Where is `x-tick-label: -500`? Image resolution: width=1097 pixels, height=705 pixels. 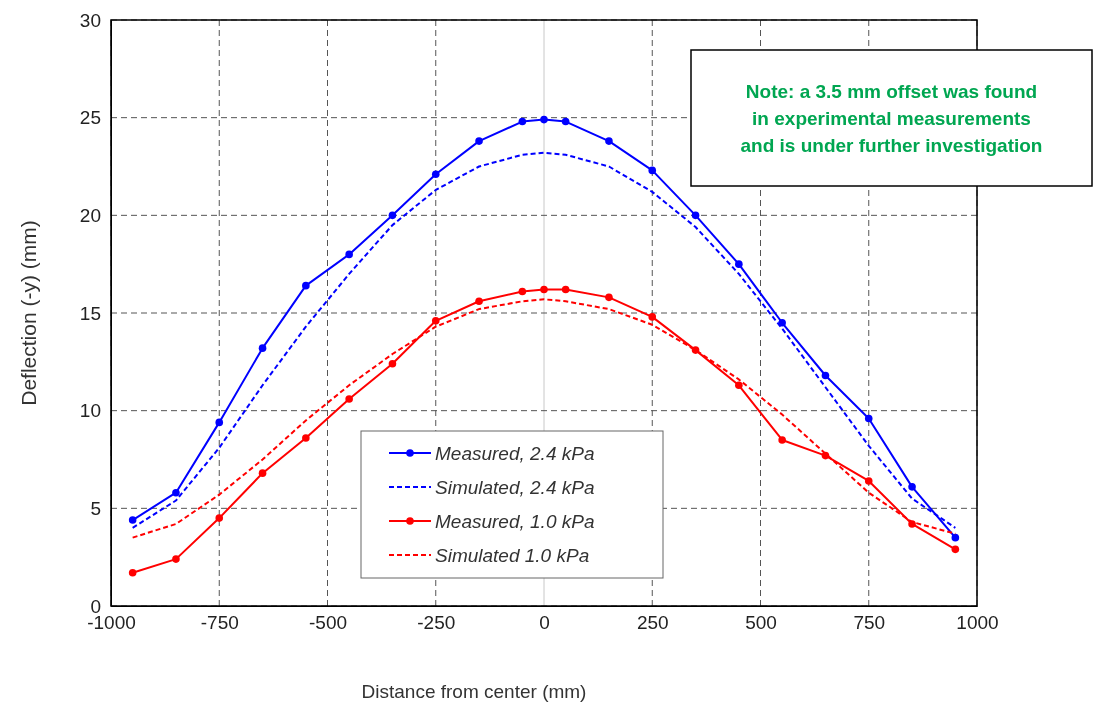 x-tick-label: -500 is located at coordinates (328, 623).